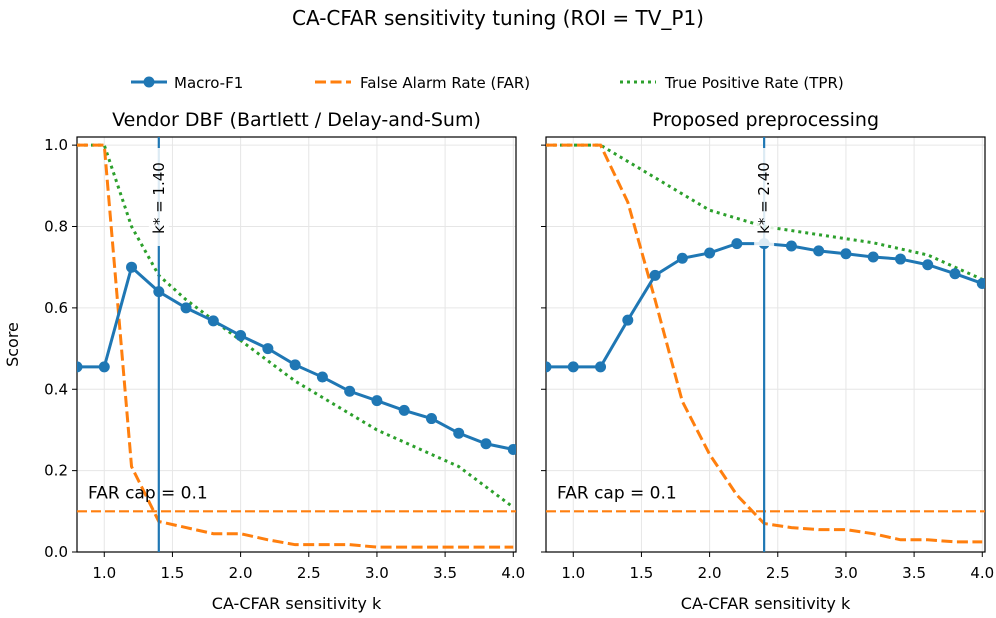 The width and height of the screenshot is (996, 618). What do you see at coordinates (765, 120) in the screenshot?
I see `panel-title: Proposed preprocessing` at bounding box center [765, 120].